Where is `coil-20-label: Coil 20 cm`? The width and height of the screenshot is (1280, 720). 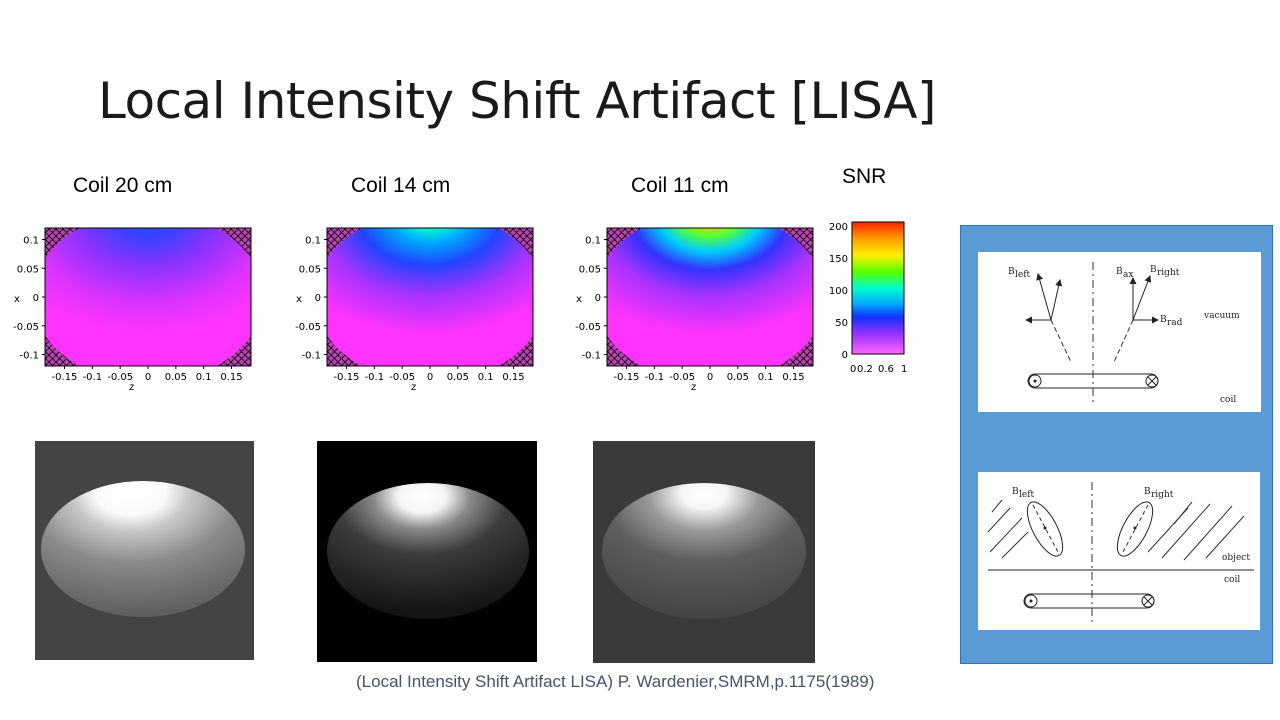 coil-20-label: Coil 20 cm is located at coordinates (123, 185).